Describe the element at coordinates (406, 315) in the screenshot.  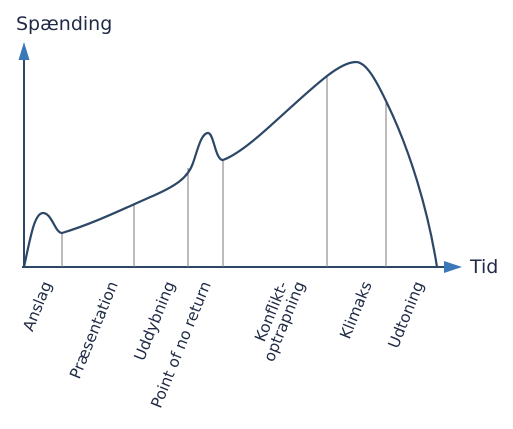
I see `phase-label-udtoning: Udtoning` at that location.